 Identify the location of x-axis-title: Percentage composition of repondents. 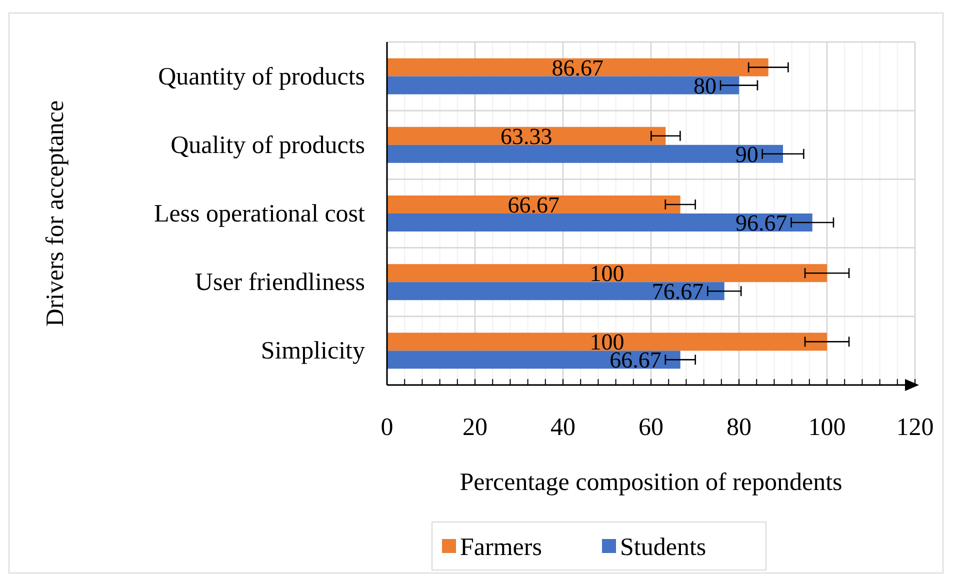
(651, 482).